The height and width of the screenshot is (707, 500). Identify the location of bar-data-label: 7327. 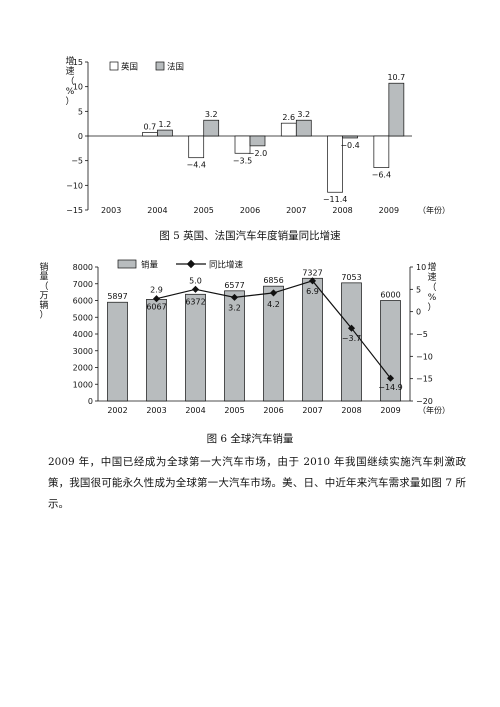
(312, 272).